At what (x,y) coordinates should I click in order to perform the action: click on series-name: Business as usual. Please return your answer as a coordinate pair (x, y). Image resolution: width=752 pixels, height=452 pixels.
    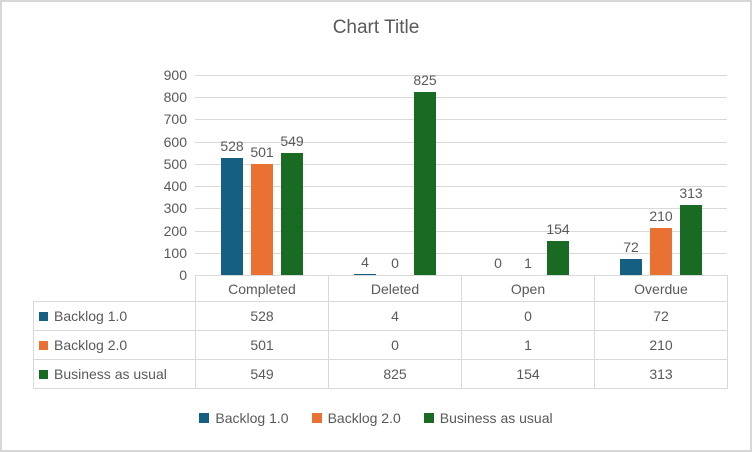
    Looking at the image, I should click on (110, 374).